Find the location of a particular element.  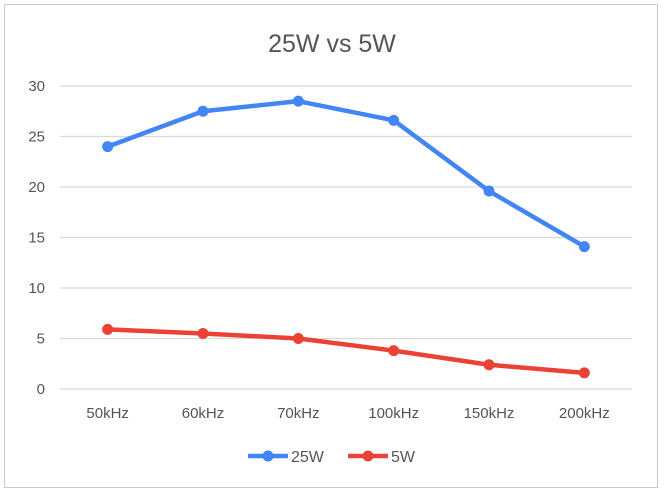

legend-marker-25W is located at coordinates (268, 456).